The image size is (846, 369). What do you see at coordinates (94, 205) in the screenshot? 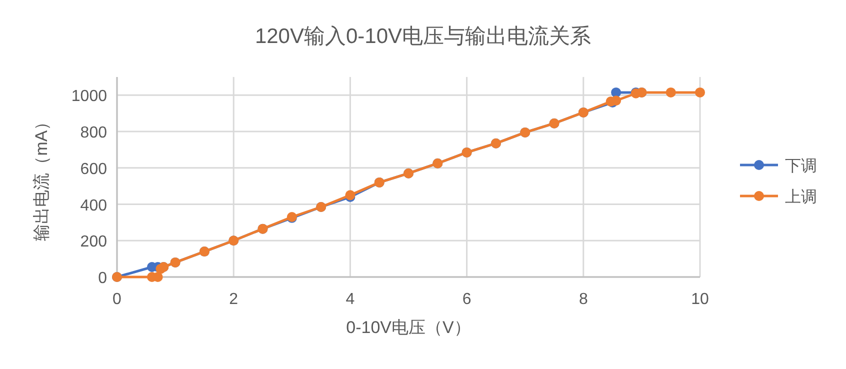
I see `y-tick-label: 400` at bounding box center [94, 205].